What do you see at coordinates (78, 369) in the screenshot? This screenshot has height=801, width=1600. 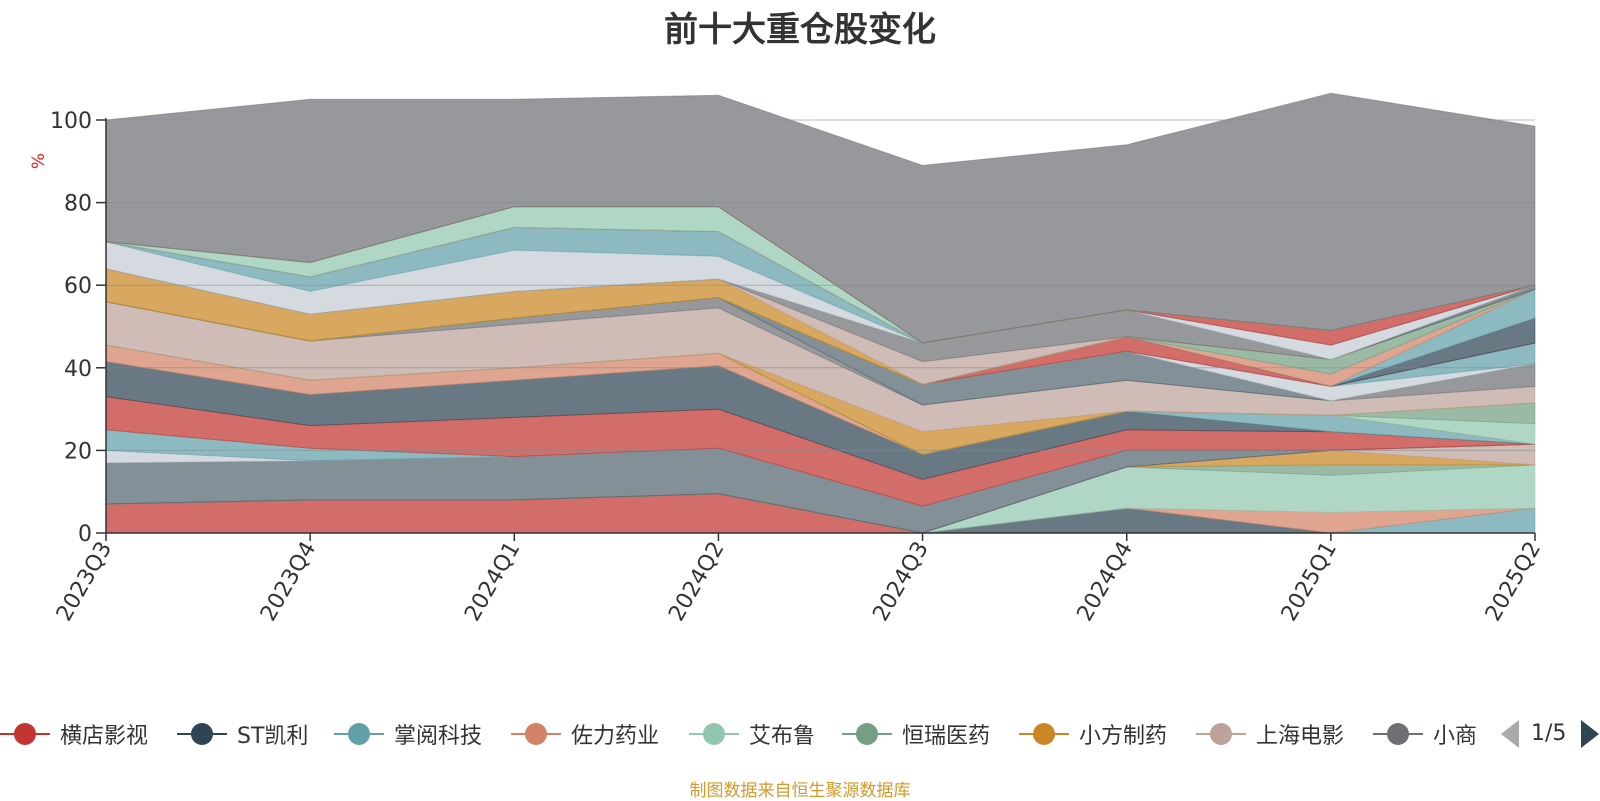 I see `y-tick-label-2: 40` at bounding box center [78, 369].